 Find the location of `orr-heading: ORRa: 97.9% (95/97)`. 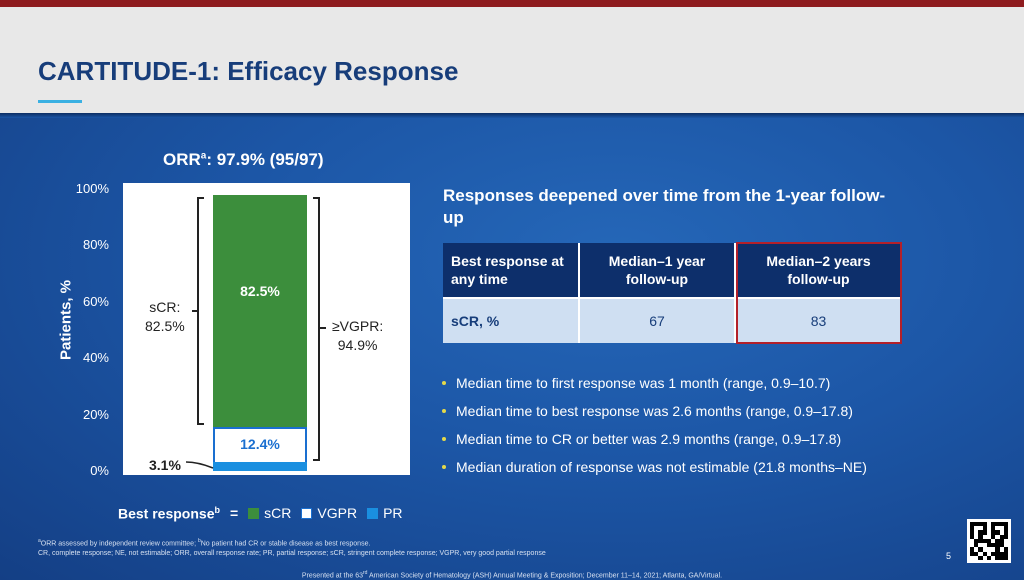

orr-heading: ORRa: 97.9% (95/97) is located at coordinates (243, 159).